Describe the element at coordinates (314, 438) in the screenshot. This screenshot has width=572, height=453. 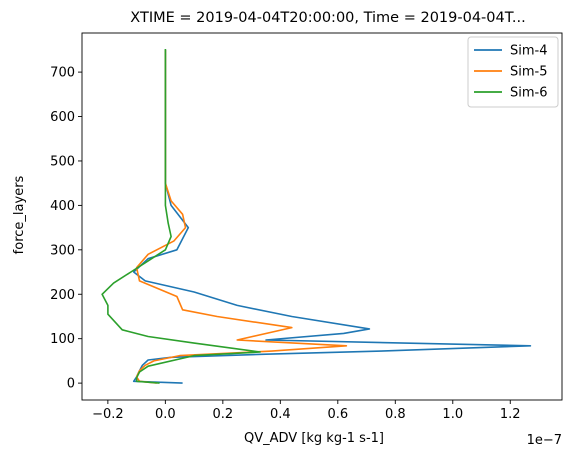
I see `x-axis-label: QV_ADV [kg kg-1 s-1]` at that location.